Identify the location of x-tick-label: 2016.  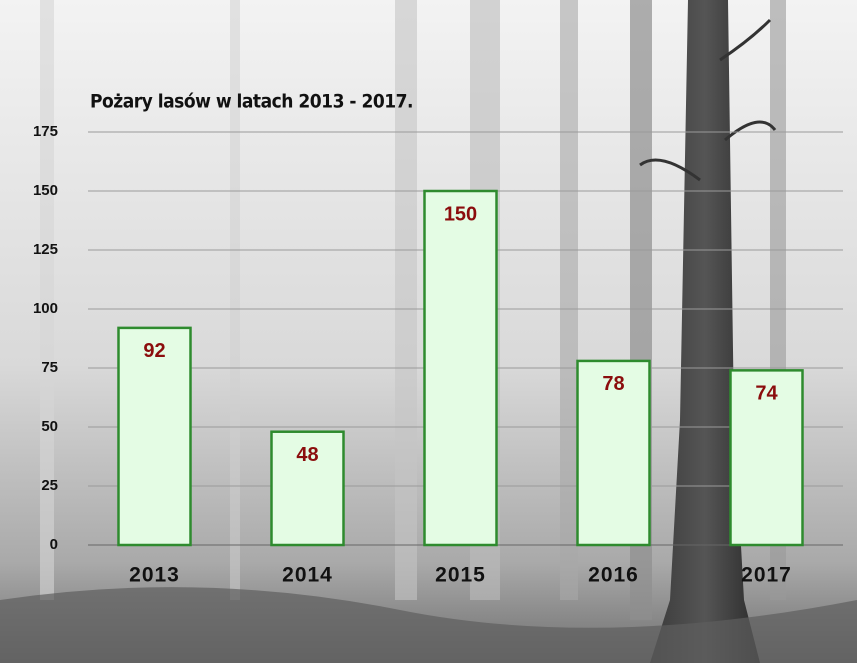
(613, 575).